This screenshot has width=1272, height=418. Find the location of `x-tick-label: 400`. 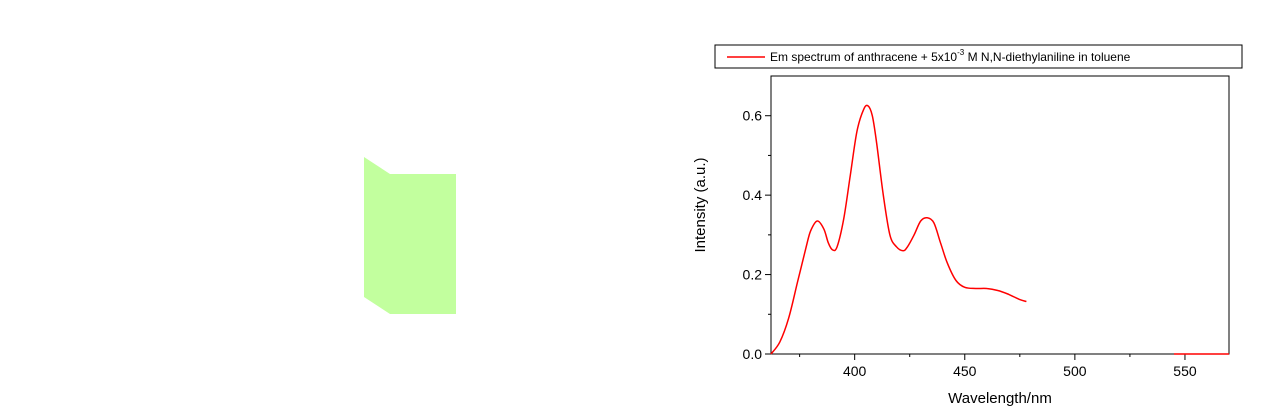

x-tick-label: 400 is located at coordinates (855, 371).